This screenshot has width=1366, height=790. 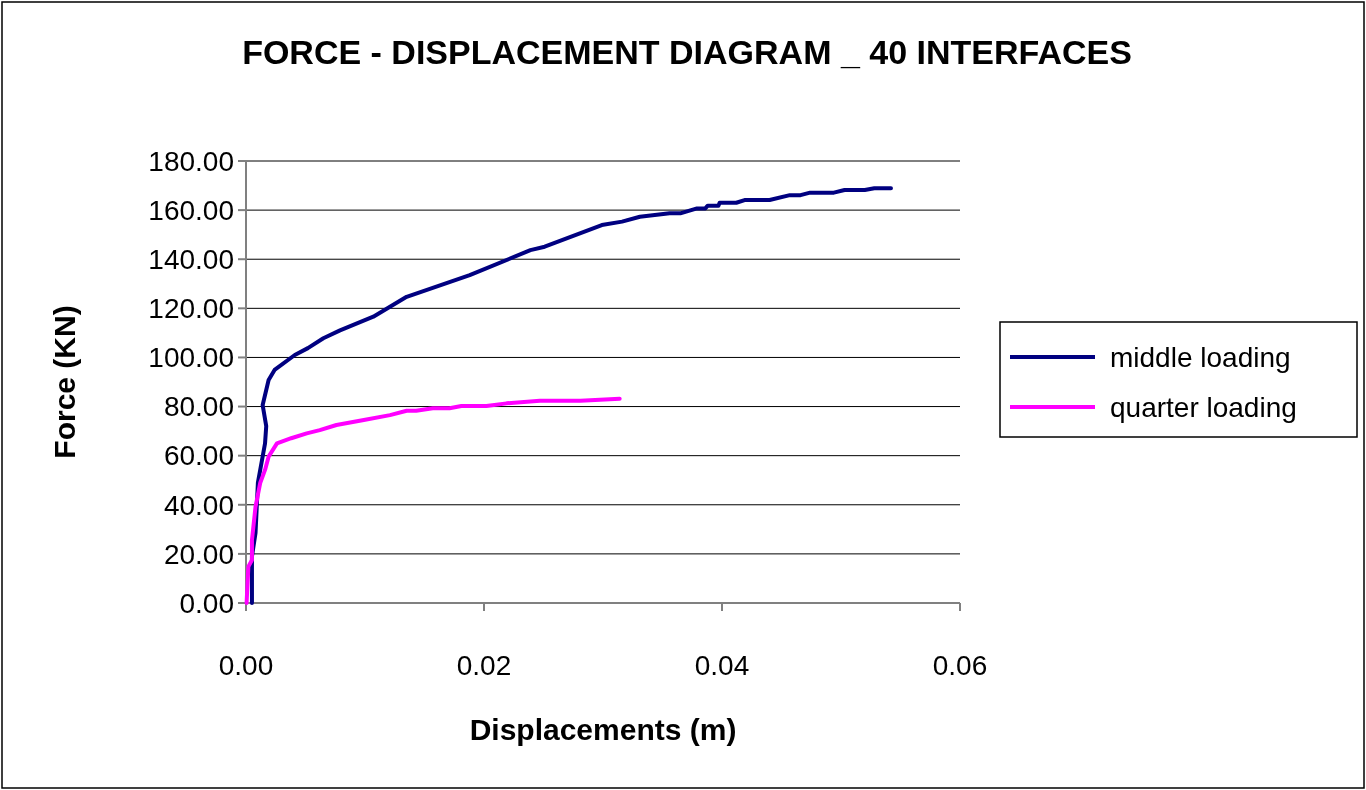 What do you see at coordinates (687, 52) in the screenshot?
I see `chart-title: FORCE - DISPLACEMENT DIAGRAM _ 40 INTERFACES` at bounding box center [687, 52].